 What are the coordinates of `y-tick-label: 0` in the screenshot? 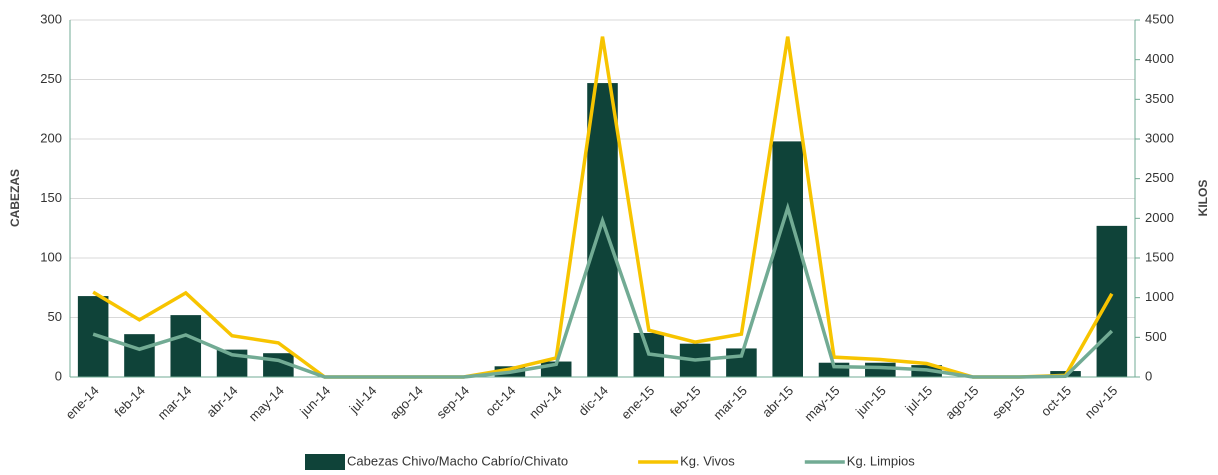 It's located at (58, 375).